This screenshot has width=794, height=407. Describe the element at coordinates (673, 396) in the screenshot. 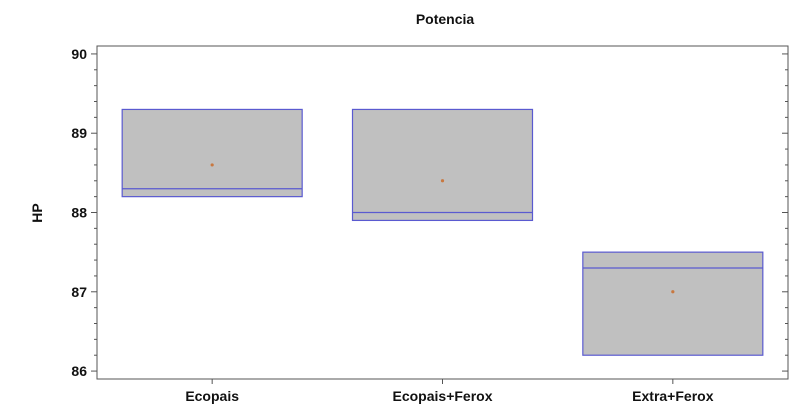

I see `x-tick-label: Extra+Ferox` at that location.